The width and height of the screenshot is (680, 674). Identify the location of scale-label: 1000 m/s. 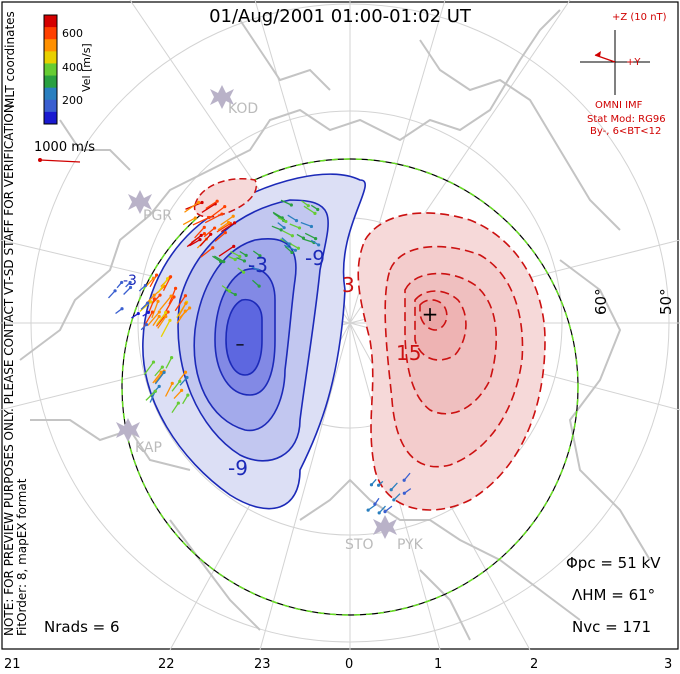
(65, 147).